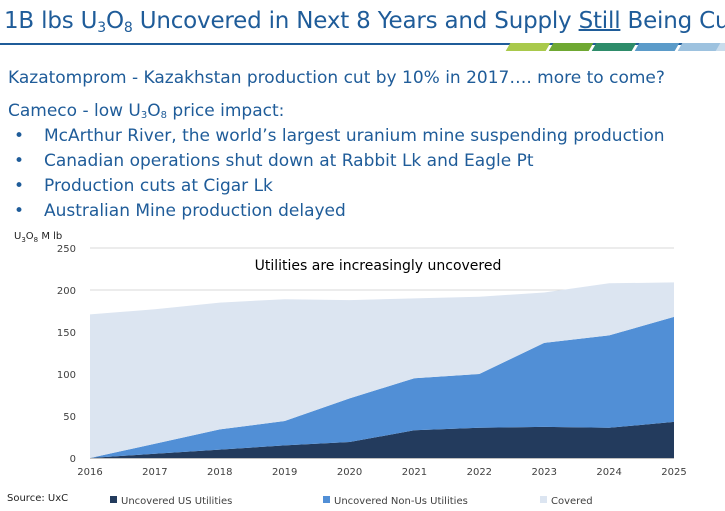 Image resolution: width=725 pixels, height=511 pixels. What do you see at coordinates (355, 21) in the screenshot?
I see `title-text: Uncovered in Next 8 Years and Supply` at bounding box center [355, 21].